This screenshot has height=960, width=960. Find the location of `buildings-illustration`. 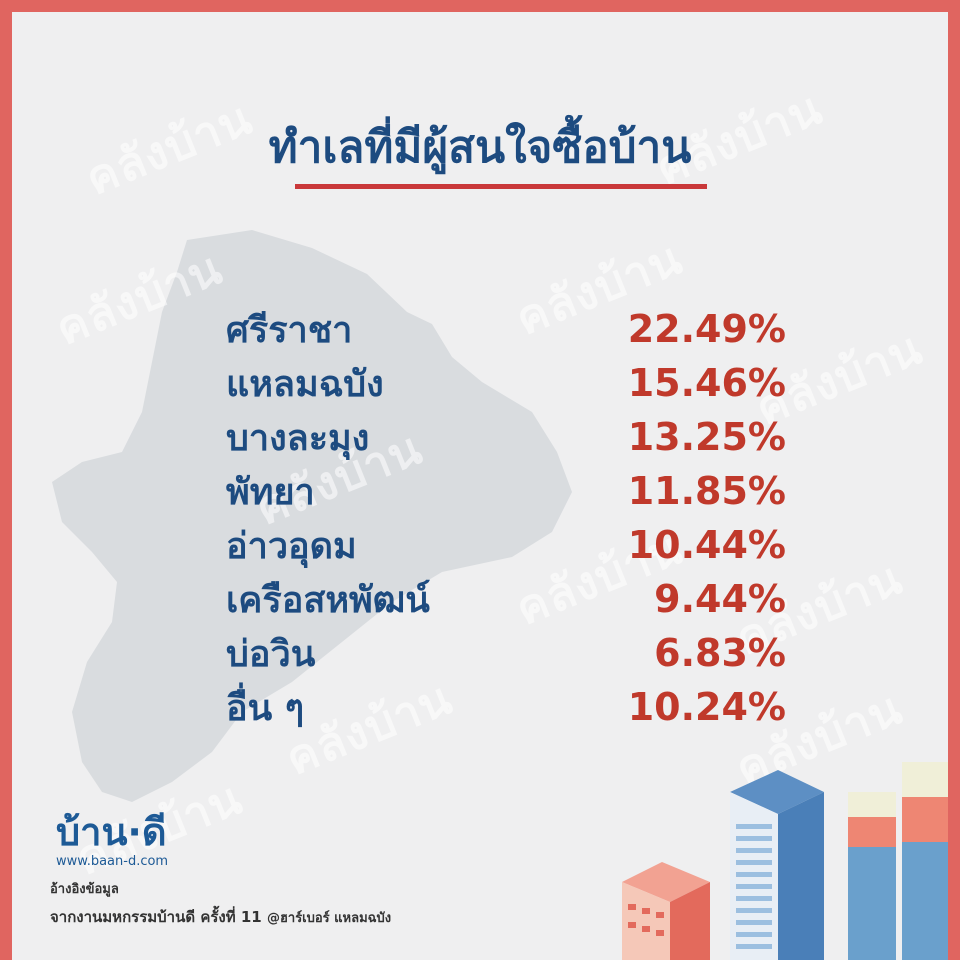

buildings-illustration is located at coordinates (785, 861).